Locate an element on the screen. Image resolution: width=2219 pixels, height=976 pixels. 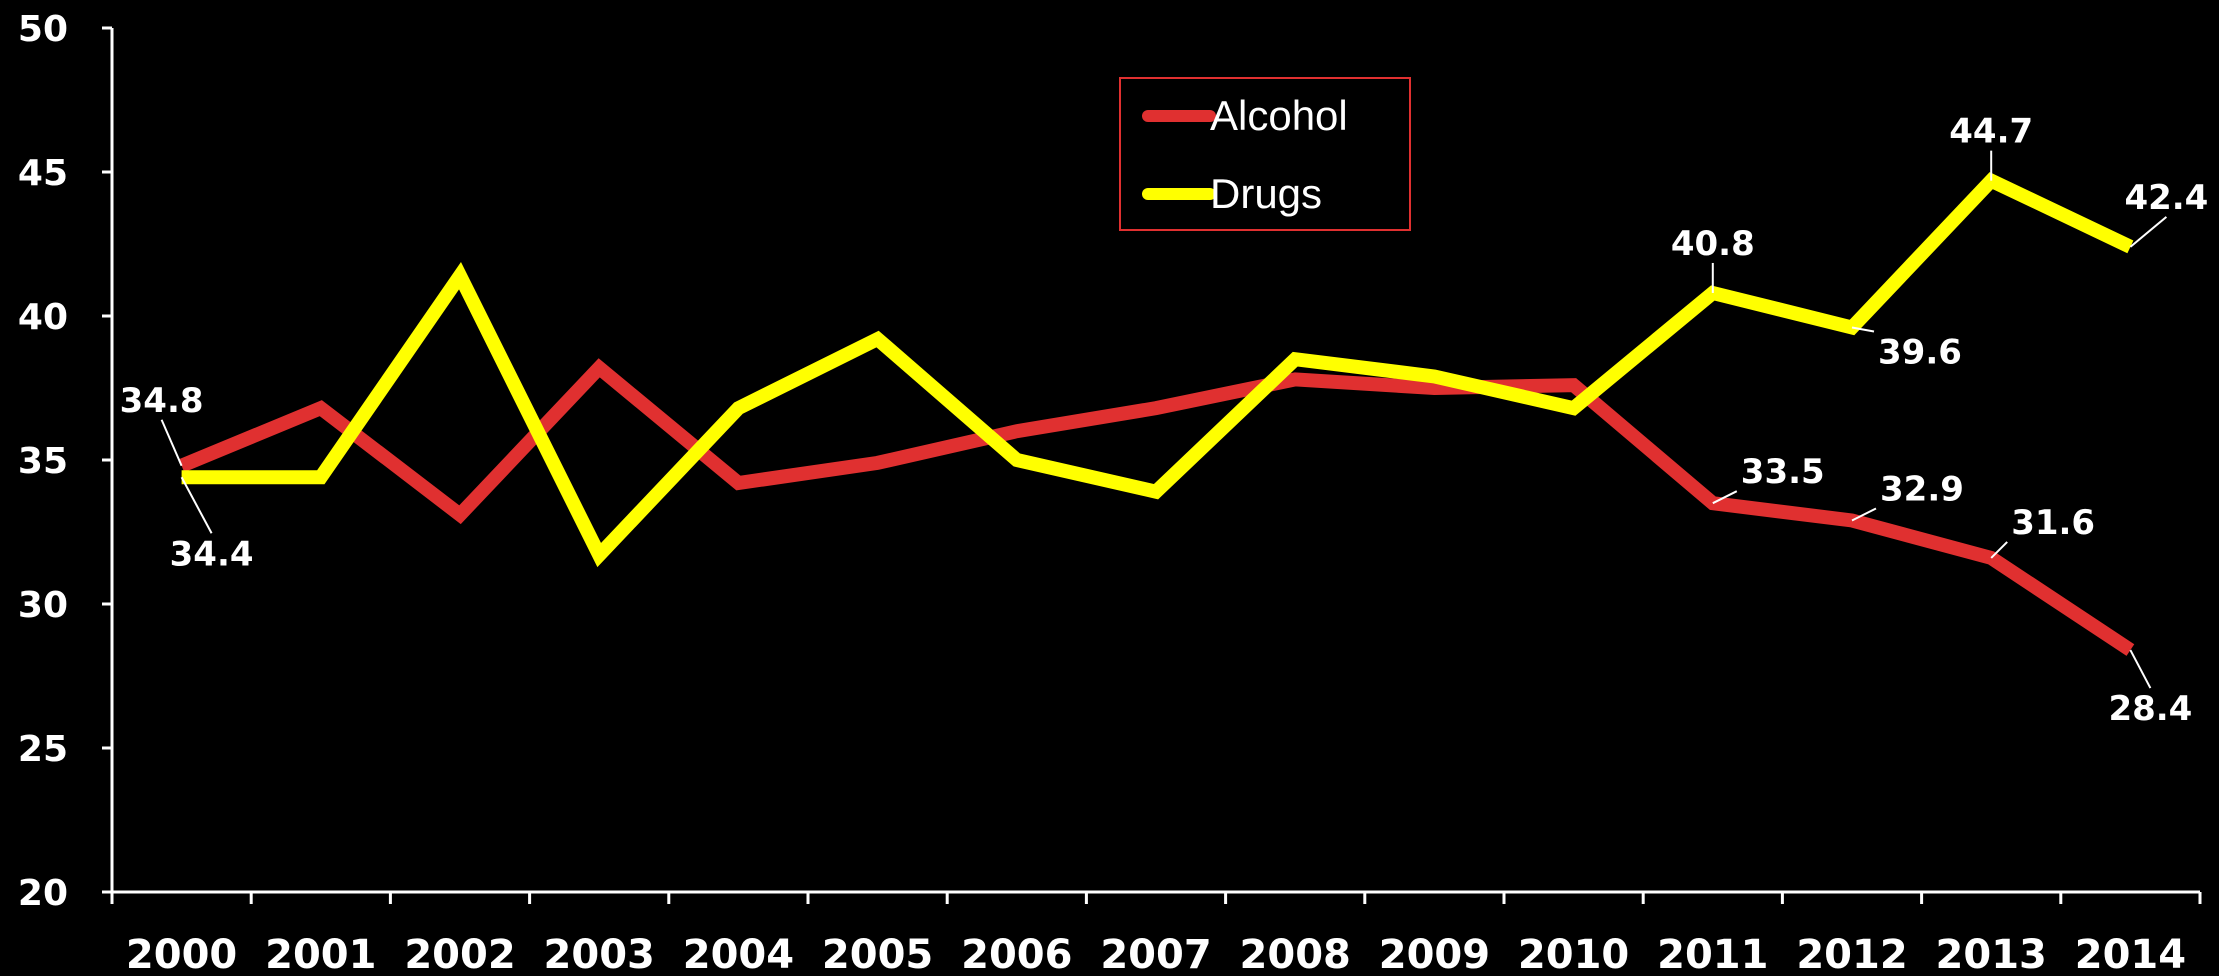
legend: Alcohol Drugs is located at coordinates (1265, 154).